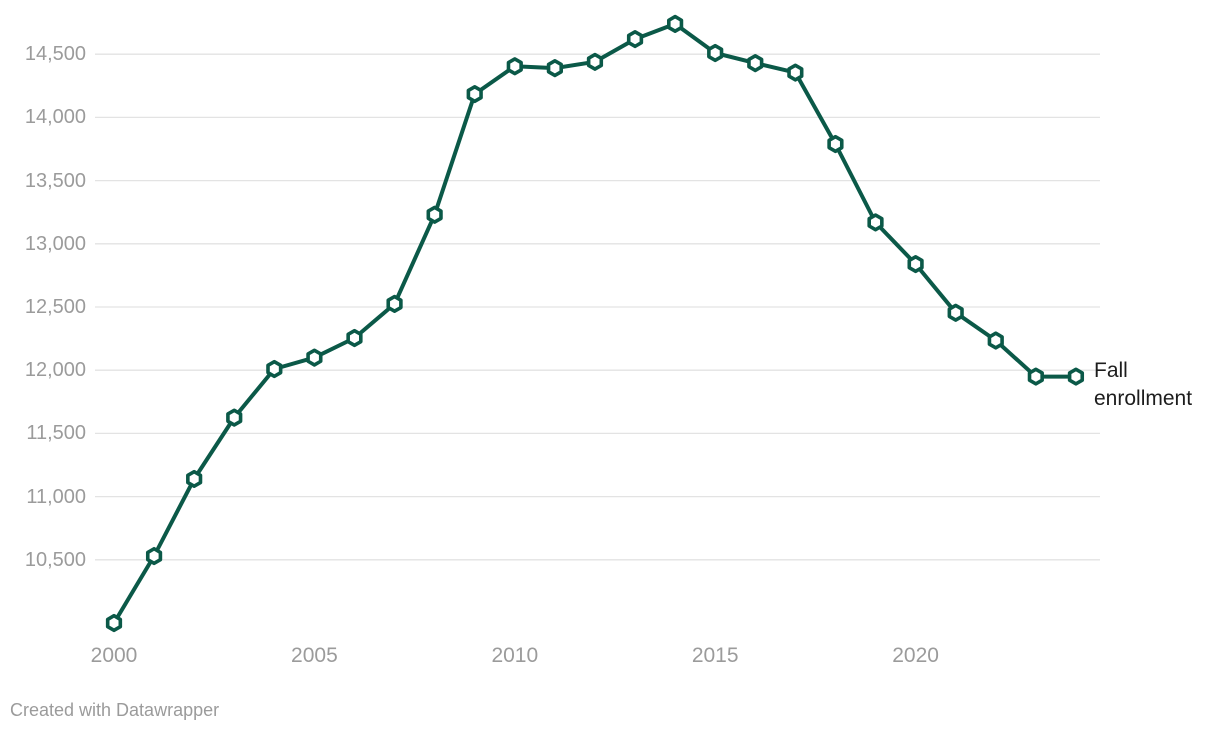 The width and height of the screenshot is (1220, 738). What do you see at coordinates (56, 496) in the screenshot?
I see `y-axis-tick-label: 11,000` at bounding box center [56, 496].